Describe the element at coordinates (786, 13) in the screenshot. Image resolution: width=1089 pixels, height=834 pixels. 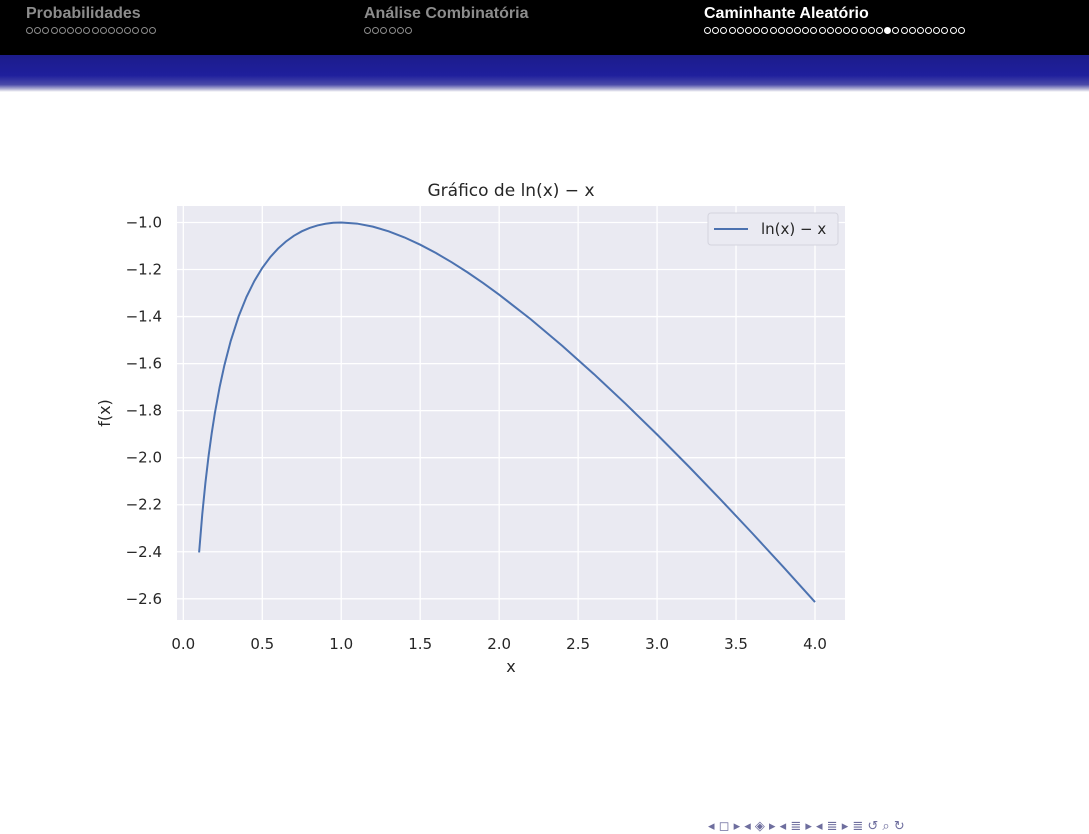
I see `section-title: Caminhante Aleatório` at that location.